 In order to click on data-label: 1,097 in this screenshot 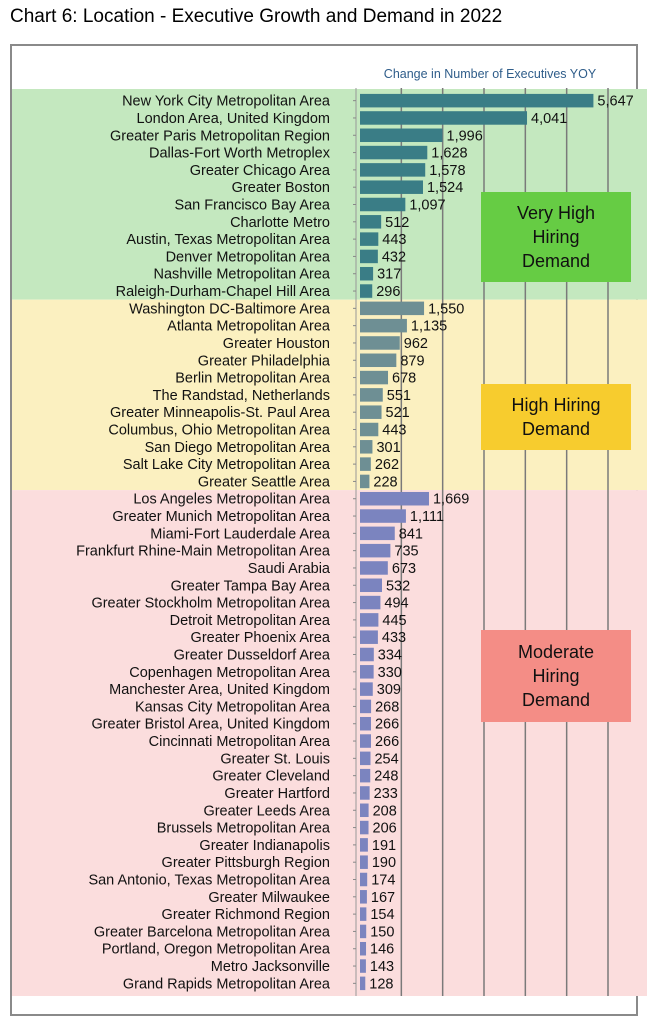, I will do `click(427, 206)`.